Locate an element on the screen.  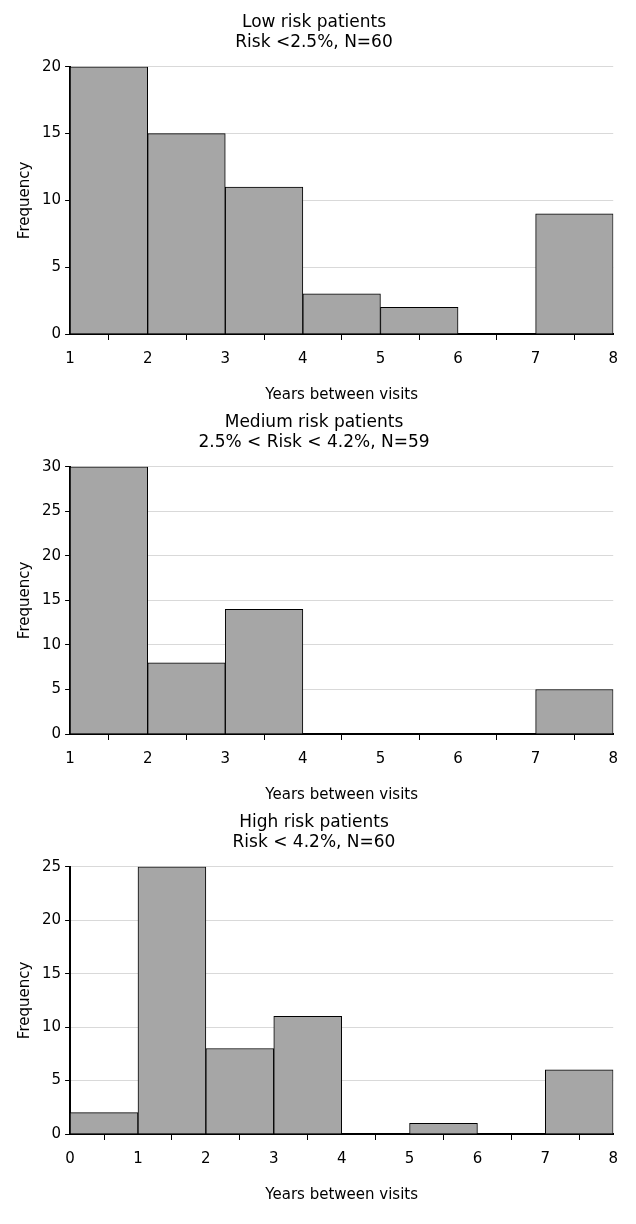
x-tick-label: 0 is located at coordinates (70, 1157).